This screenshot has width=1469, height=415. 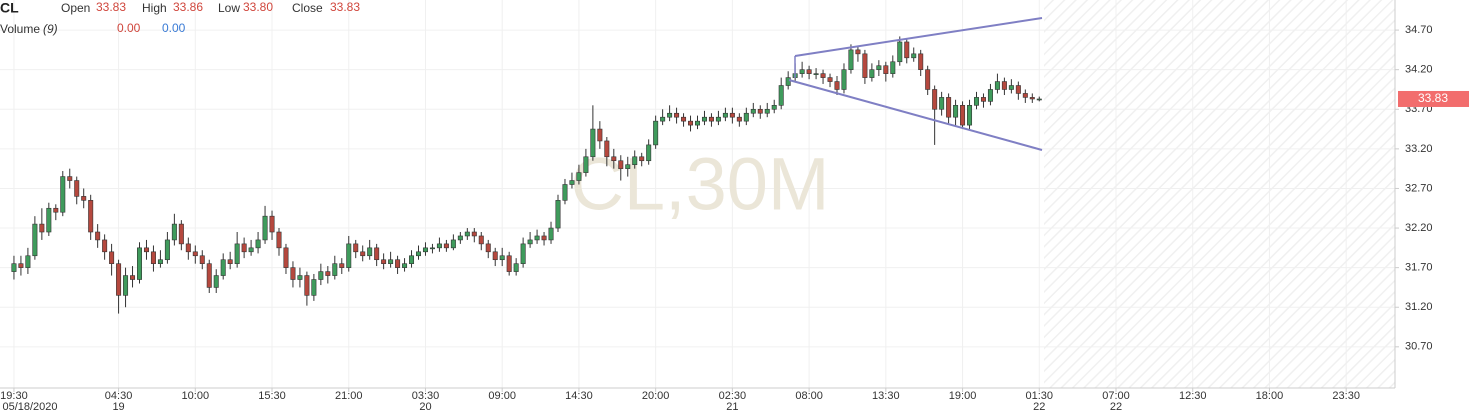 What do you see at coordinates (307, 8) in the screenshot?
I see `close-label: Close` at bounding box center [307, 8].